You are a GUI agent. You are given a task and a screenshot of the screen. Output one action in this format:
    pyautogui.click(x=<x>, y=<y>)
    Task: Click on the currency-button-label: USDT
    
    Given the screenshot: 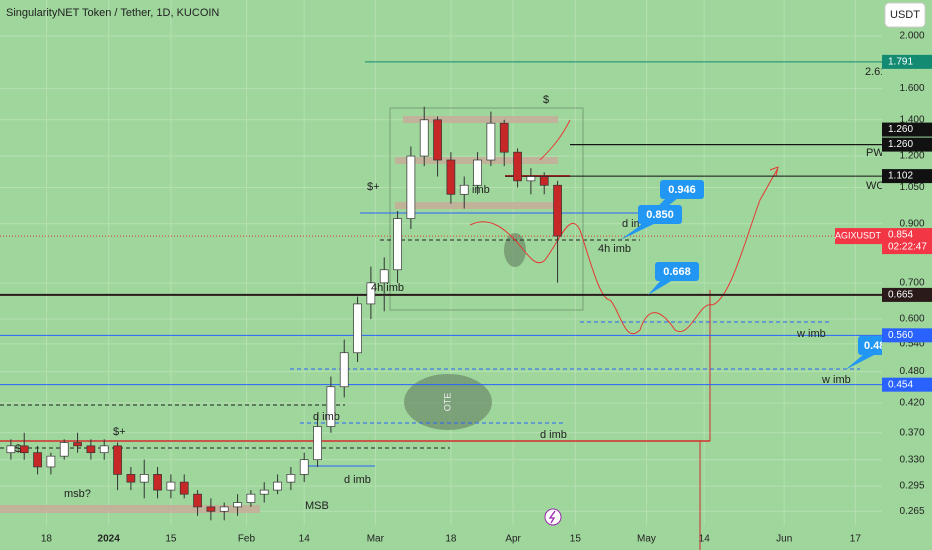 What is the action you would take?
    pyautogui.click(x=905, y=15)
    